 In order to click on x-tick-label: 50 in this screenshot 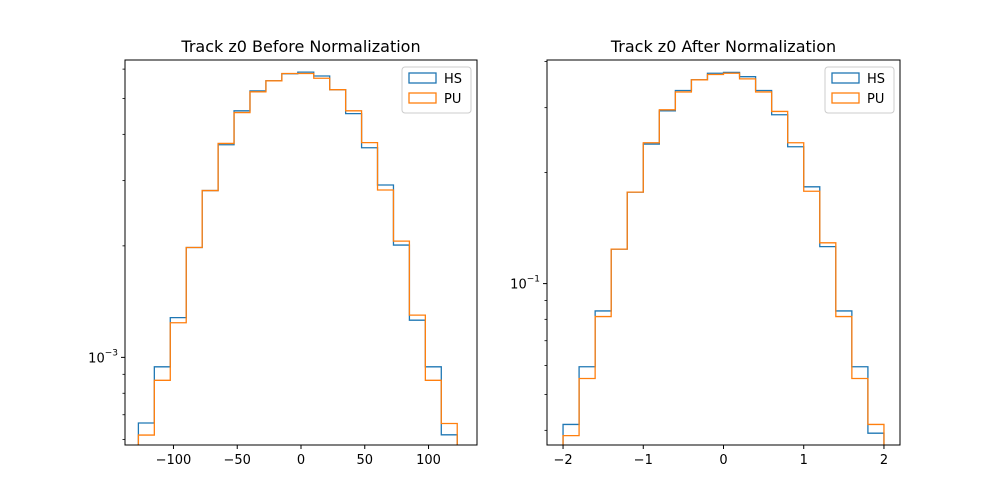, I will do `click(364, 460)`.